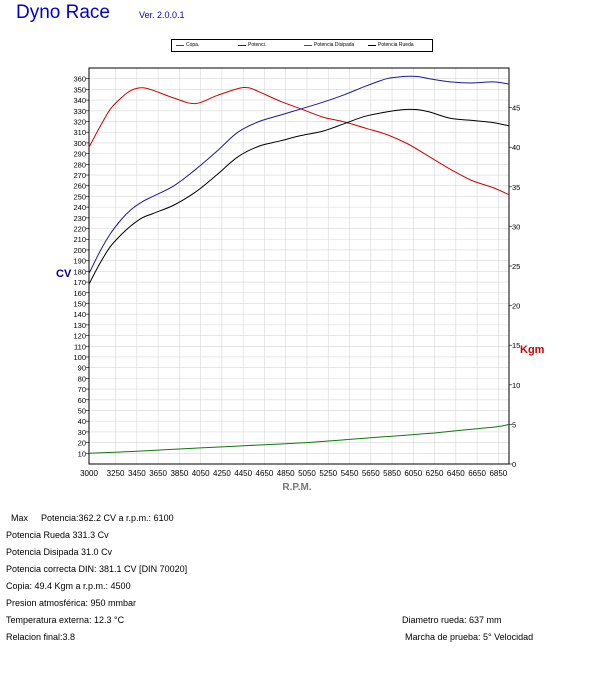  I want to click on x-tick-label-6050: 6050, so click(413, 473).